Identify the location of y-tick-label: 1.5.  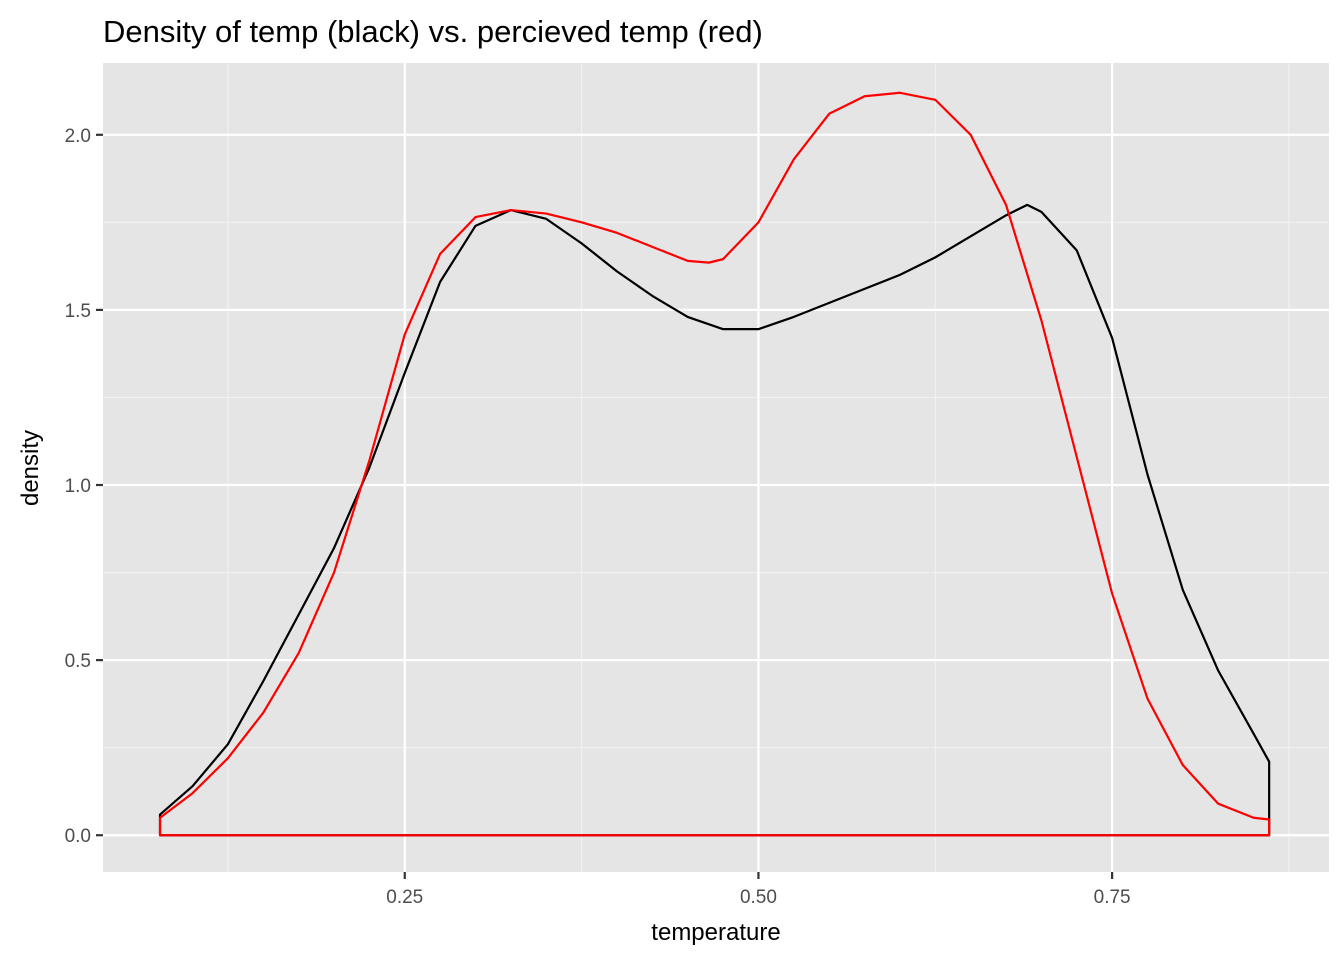
(78, 311).